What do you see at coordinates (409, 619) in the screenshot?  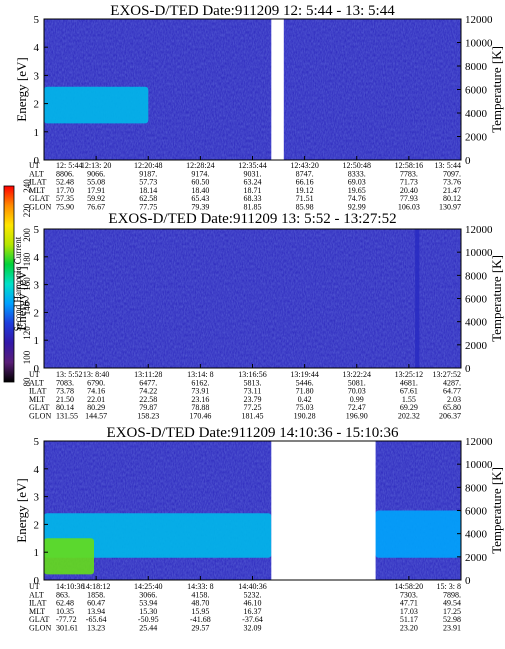 I see `orbit-table-cell: 51.17` at bounding box center [409, 619].